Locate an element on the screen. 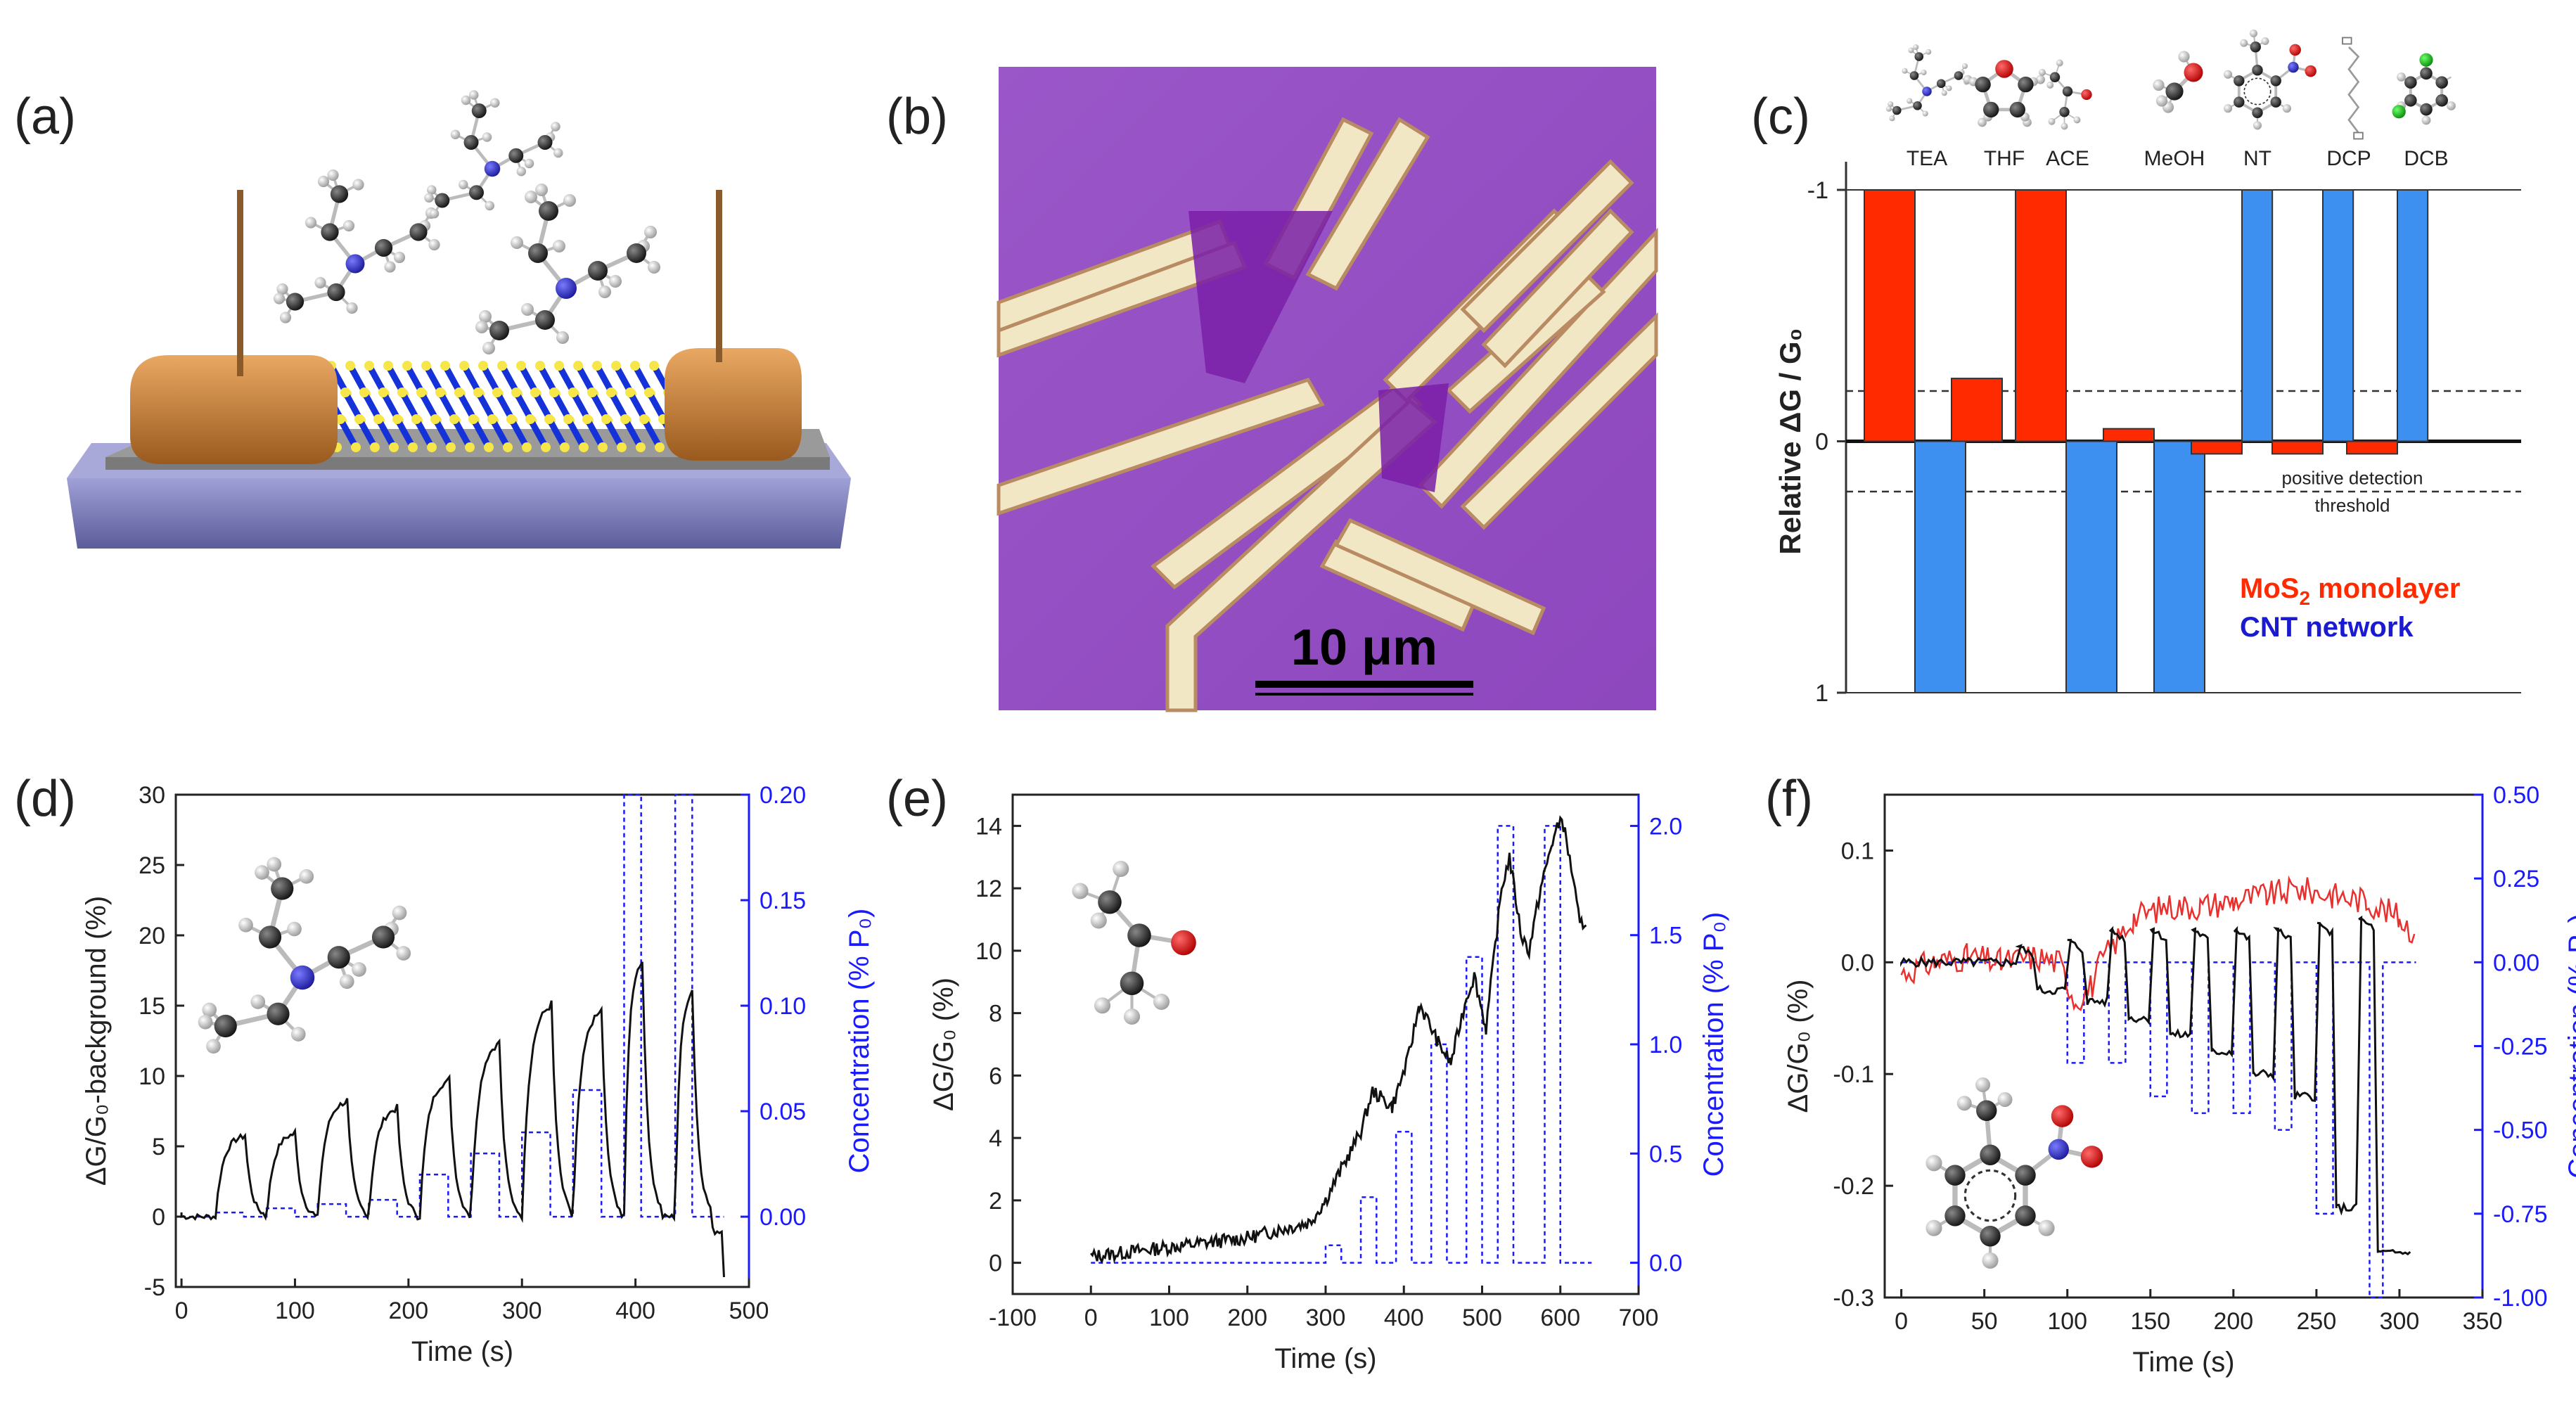 The height and width of the screenshot is (1403, 2576). bar-mos2-dcp is located at coordinates (2297, 447).